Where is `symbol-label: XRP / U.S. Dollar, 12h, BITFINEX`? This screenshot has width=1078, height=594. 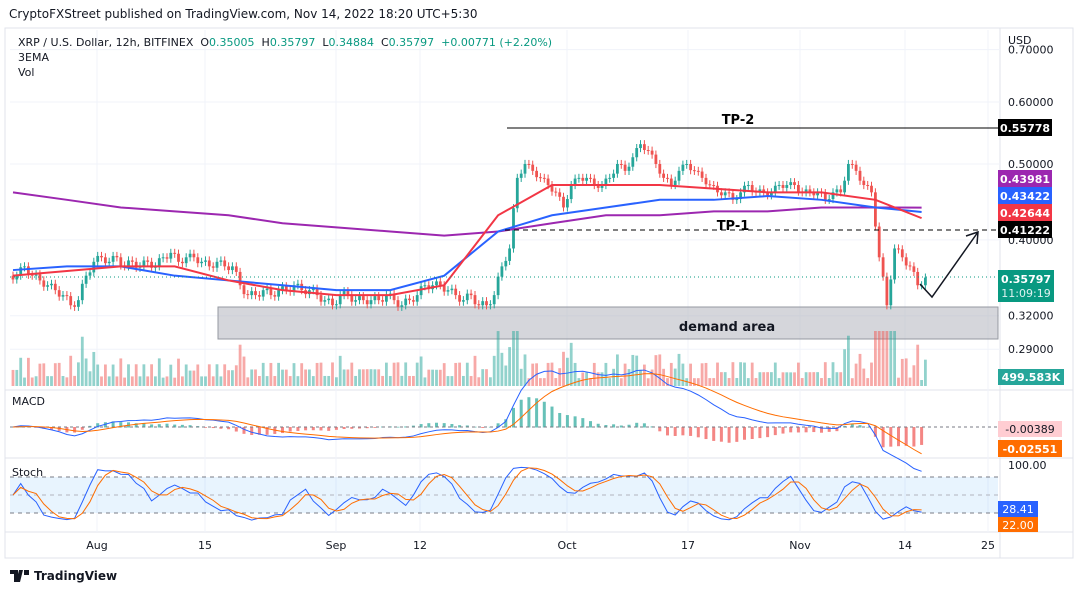
symbol-label: XRP / U.S. Dollar, 12h, BITFINEX is located at coordinates (106, 42).